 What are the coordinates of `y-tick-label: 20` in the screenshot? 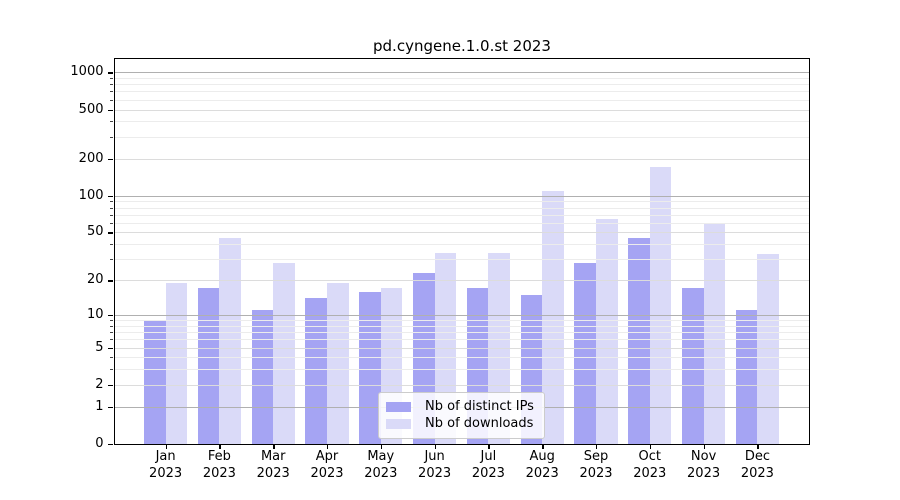 It's located at (95, 280).